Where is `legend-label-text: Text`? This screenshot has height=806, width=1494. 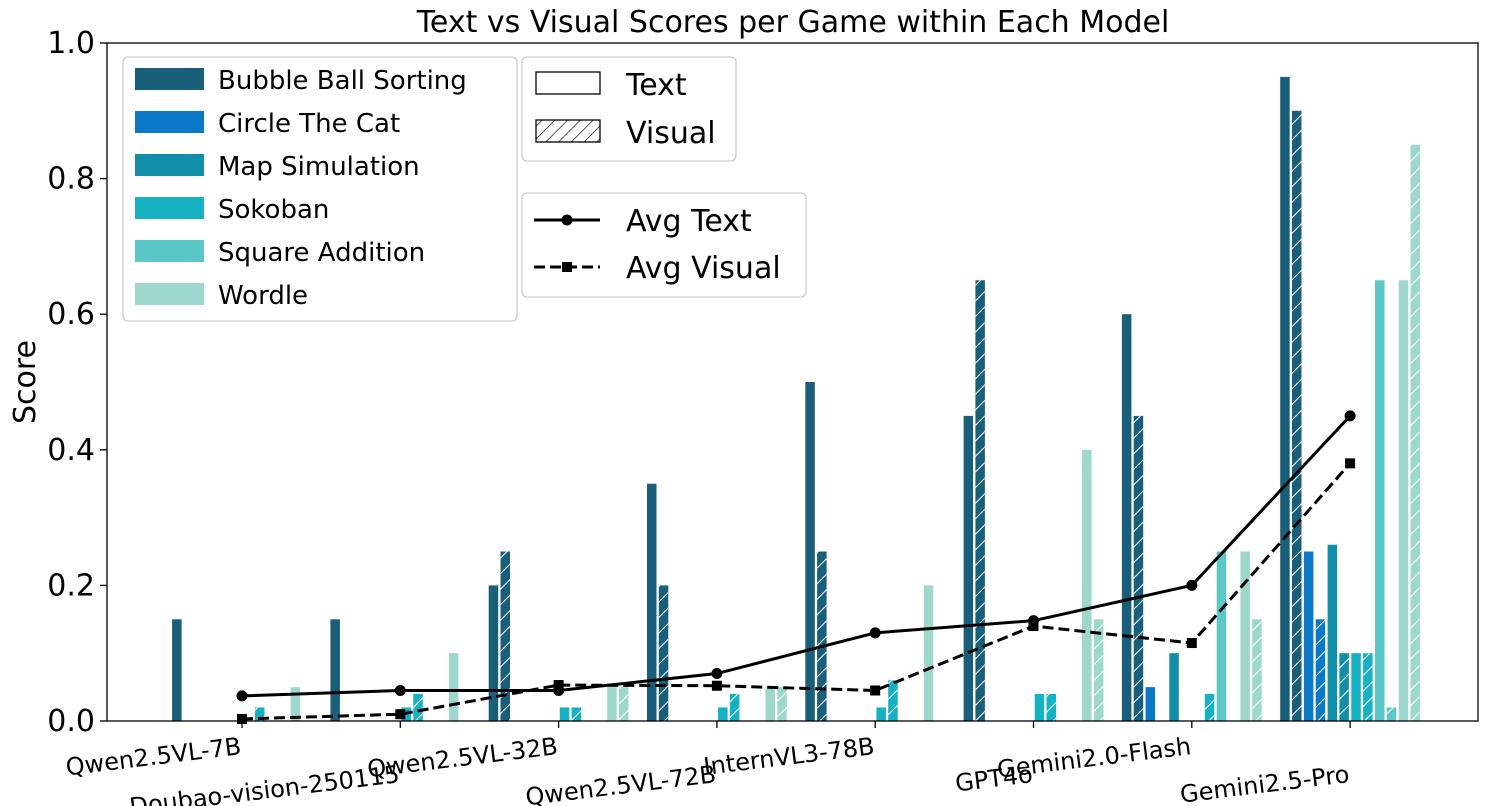
legend-label-text: Text is located at coordinates (656, 85).